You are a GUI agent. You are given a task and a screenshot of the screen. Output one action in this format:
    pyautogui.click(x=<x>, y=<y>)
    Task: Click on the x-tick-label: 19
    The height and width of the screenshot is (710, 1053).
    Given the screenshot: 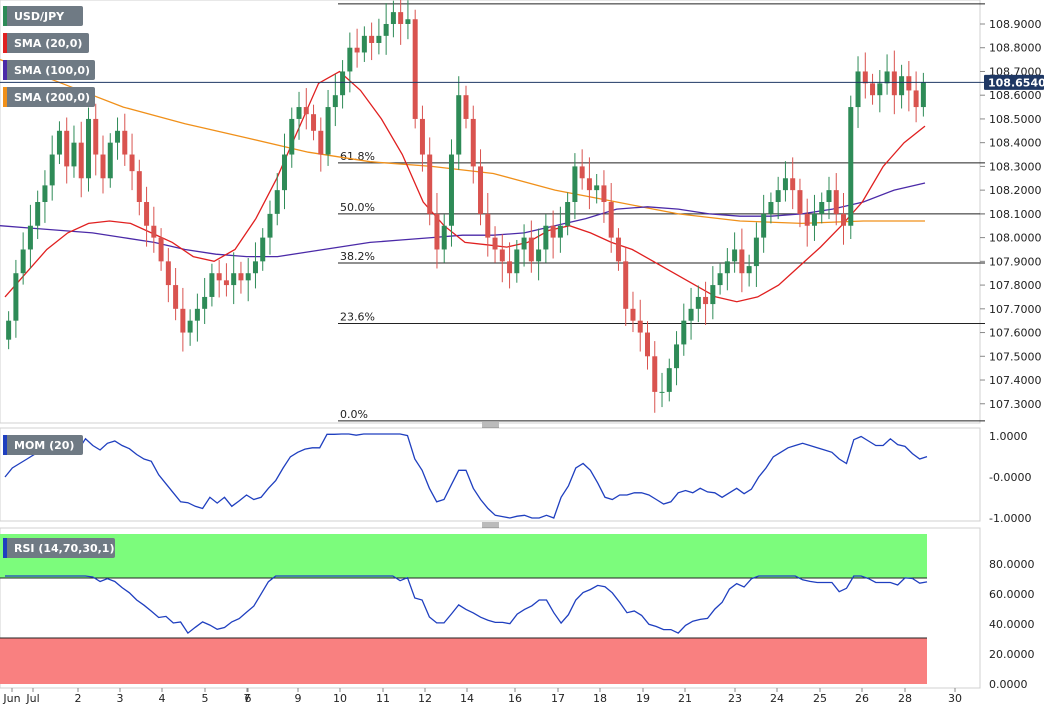 What is the action you would take?
    pyautogui.click(x=643, y=698)
    